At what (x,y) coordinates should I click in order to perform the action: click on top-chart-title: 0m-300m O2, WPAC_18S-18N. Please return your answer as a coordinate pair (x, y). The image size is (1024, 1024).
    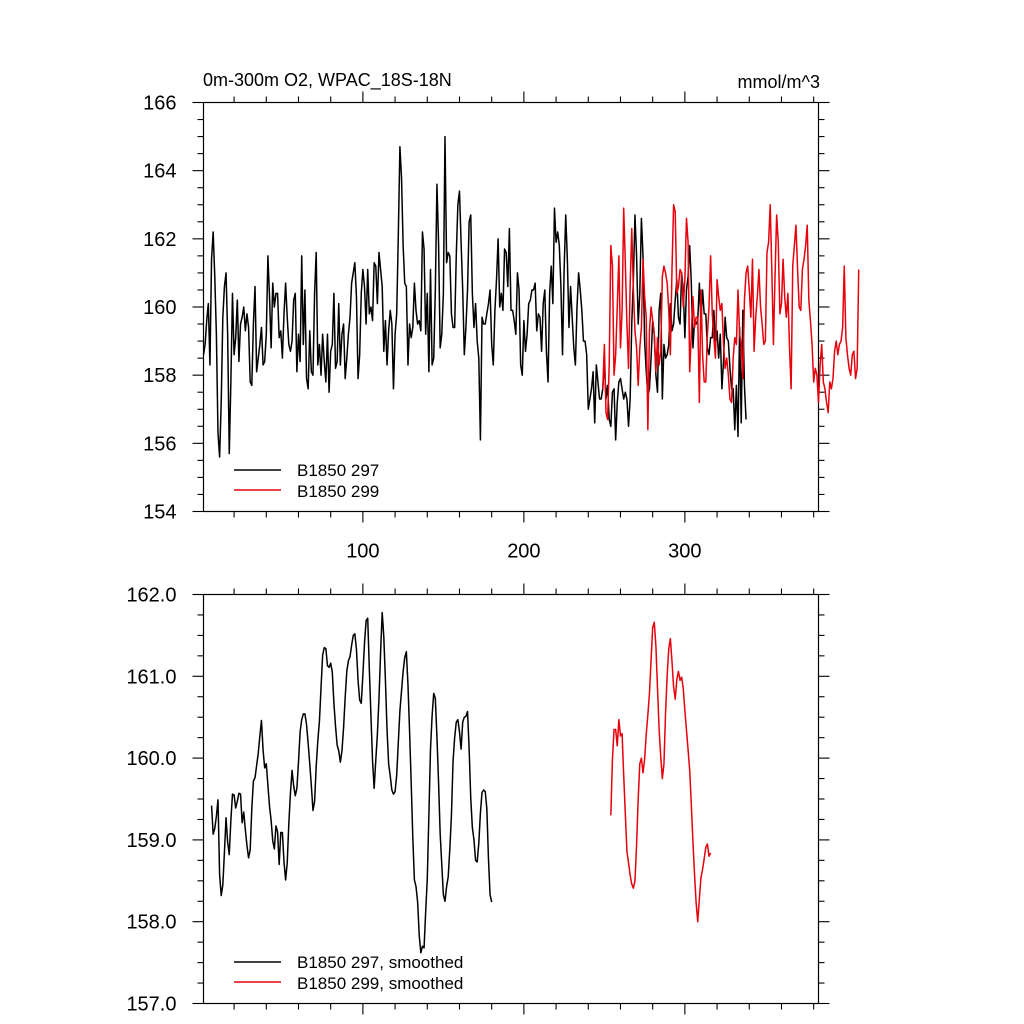
    Looking at the image, I should click on (327, 80).